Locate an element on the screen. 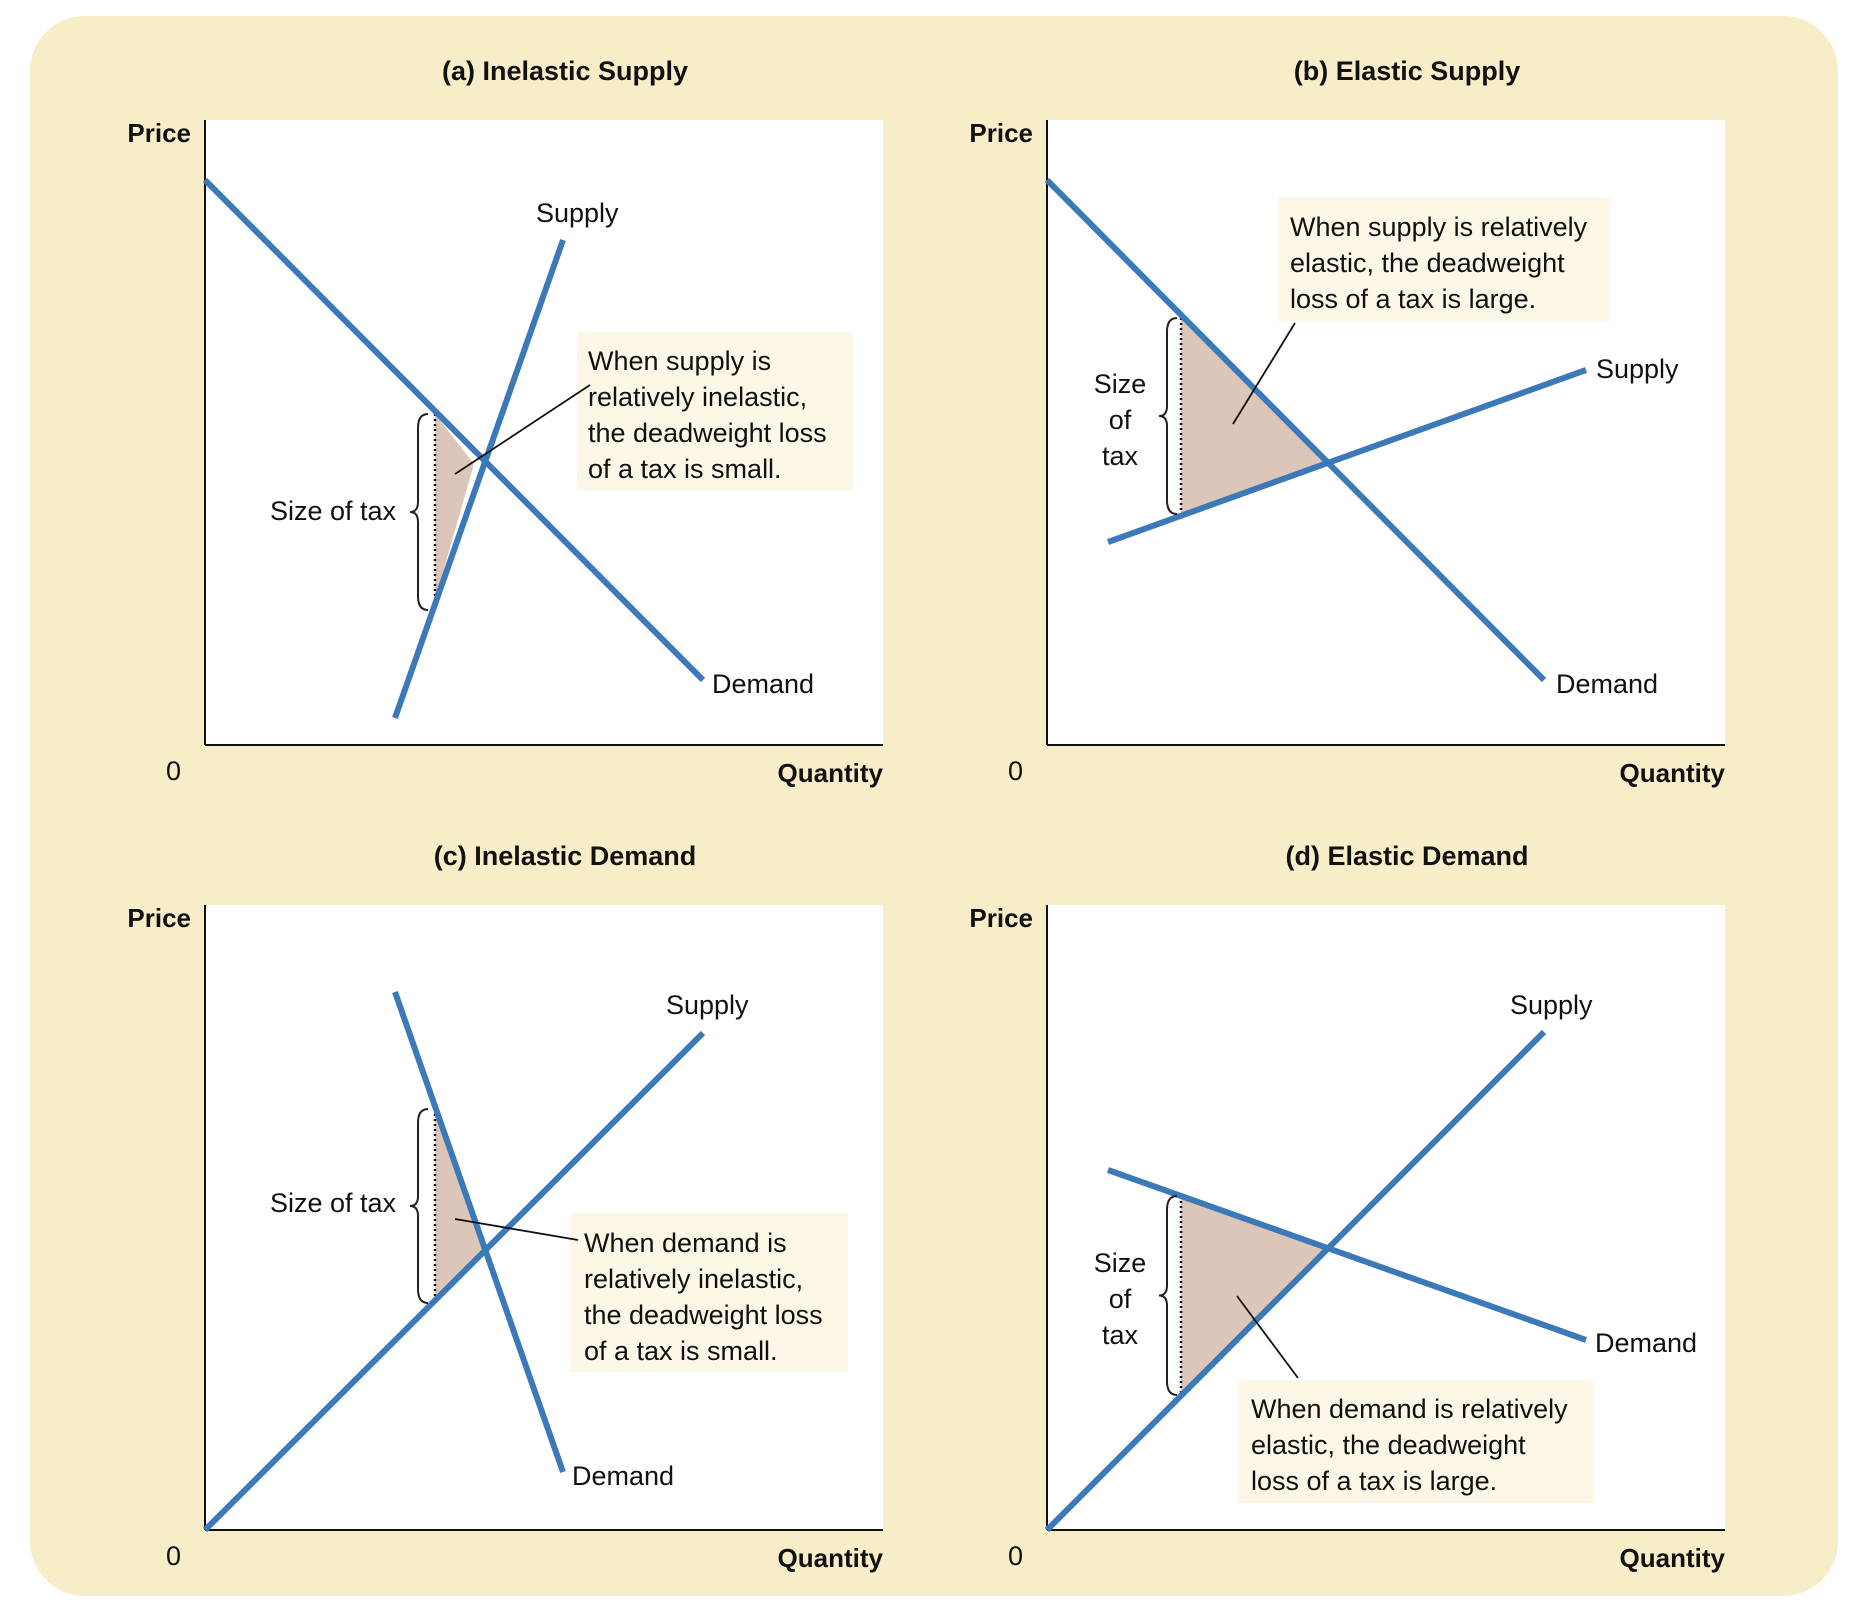  panel-title: (d) Elastic Demand is located at coordinates (1406, 856).